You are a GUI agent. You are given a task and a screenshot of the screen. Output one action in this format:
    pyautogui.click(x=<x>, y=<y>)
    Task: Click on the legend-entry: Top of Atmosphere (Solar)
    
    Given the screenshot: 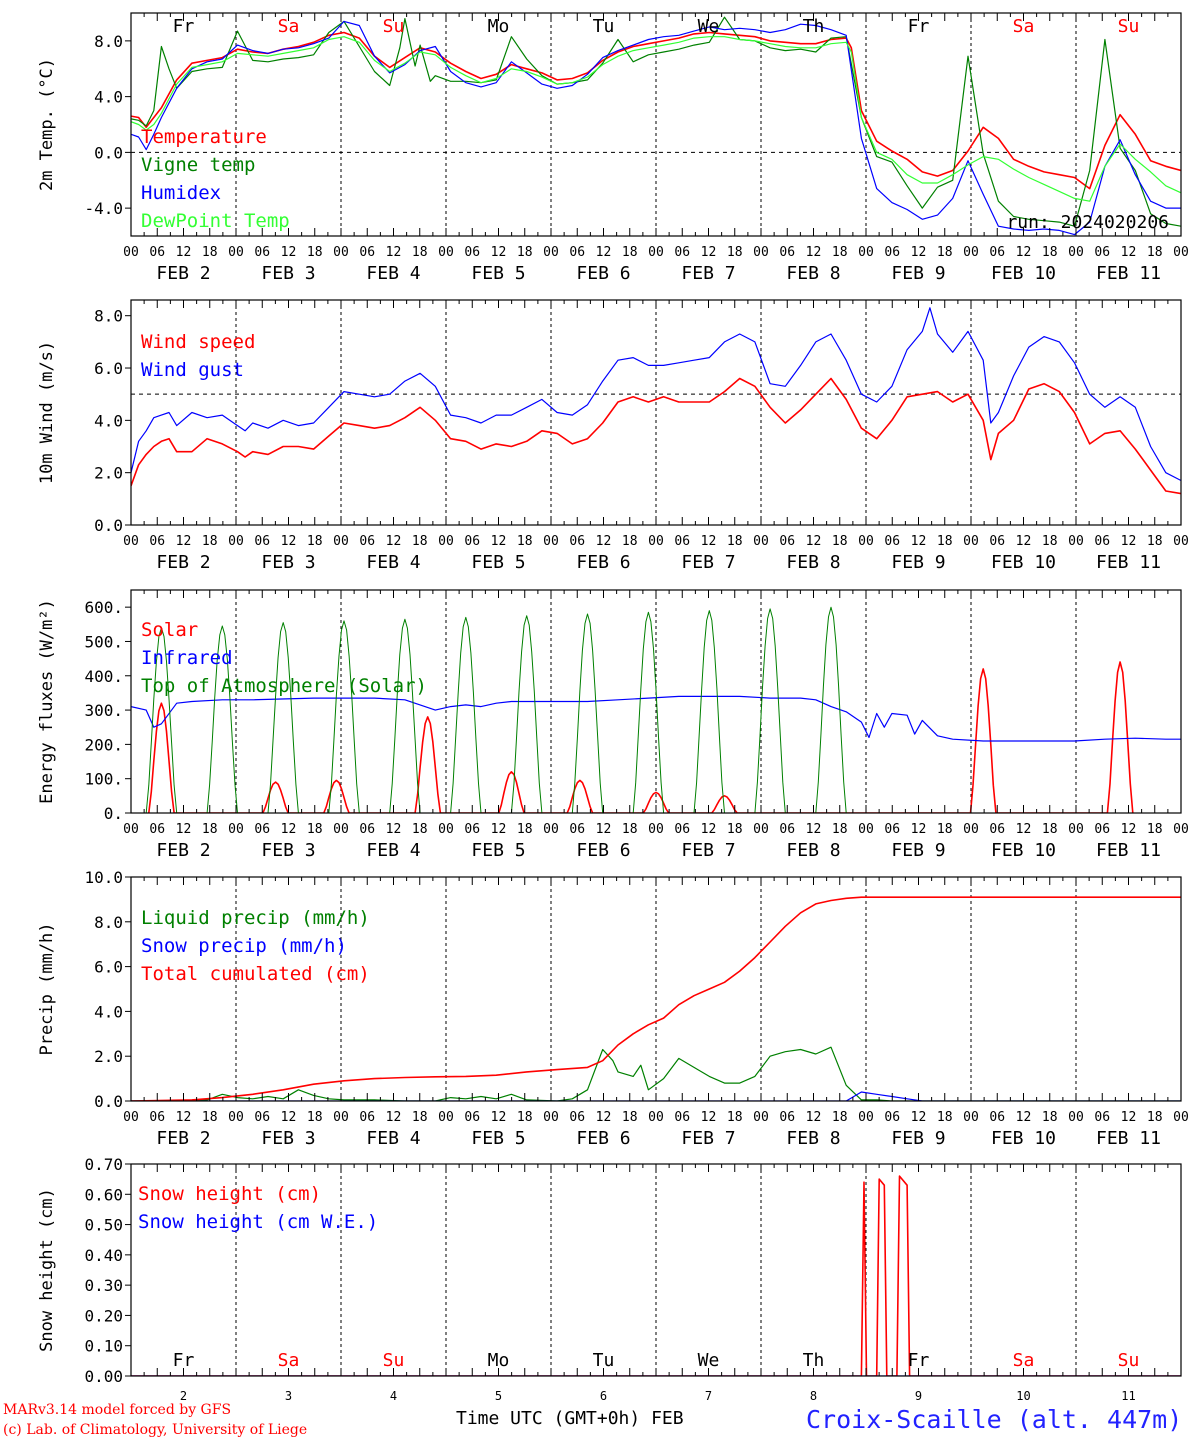 What is the action you would take?
    pyautogui.click(x=284, y=686)
    